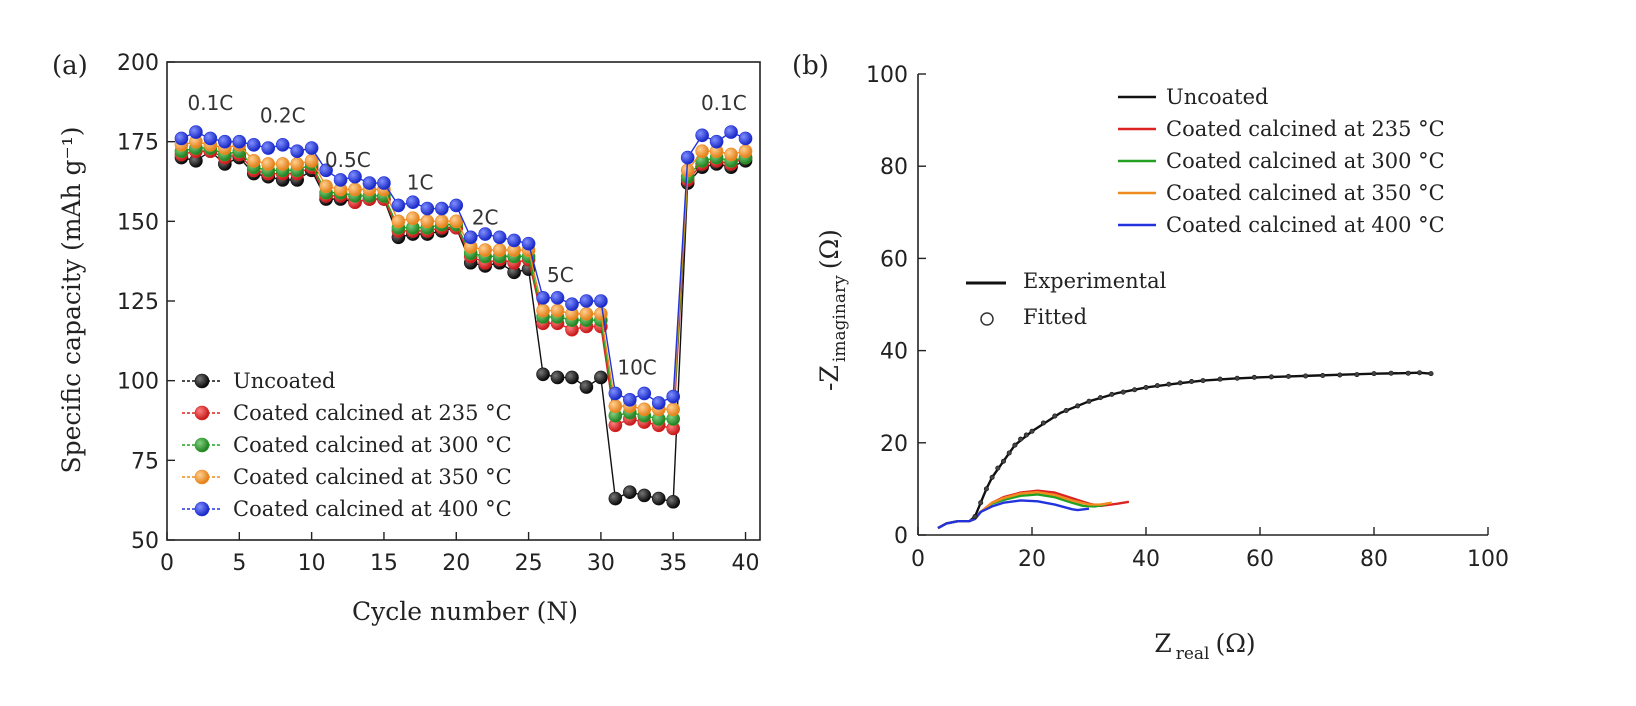  What do you see at coordinates (70, 66) in the screenshot?
I see `panel-a-label: (a)` at bounding box center [70, 66].